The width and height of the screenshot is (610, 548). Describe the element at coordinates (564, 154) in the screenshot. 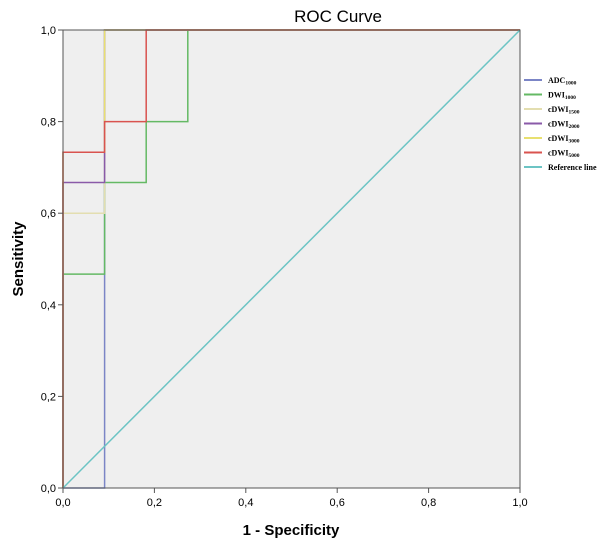

I see `legend-label: cDWI5000` at that location.